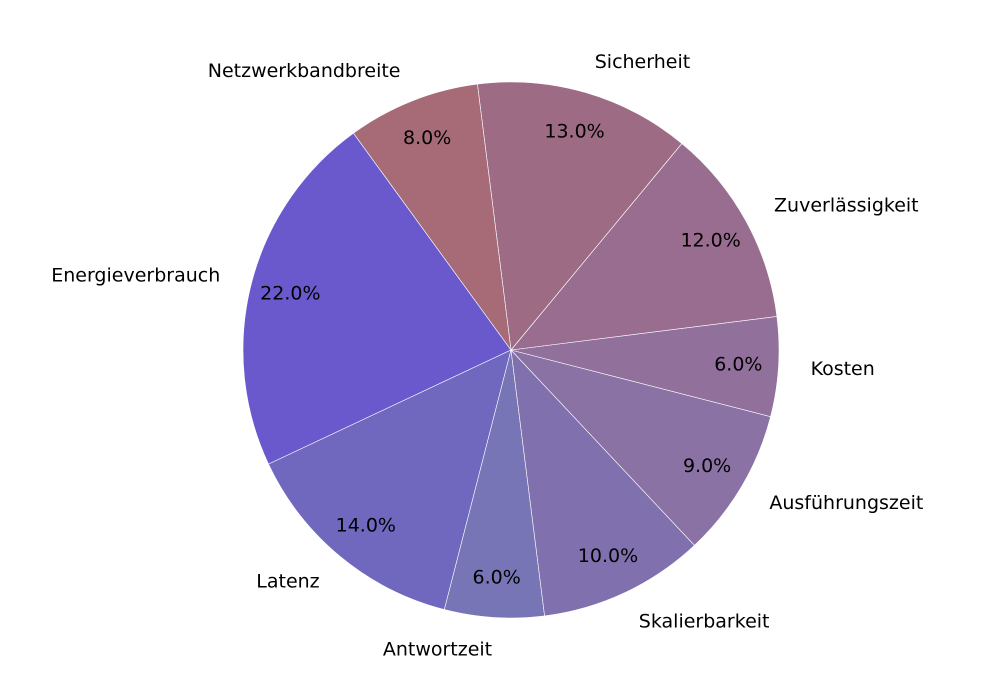  I want to click on category-label-netzwerkbandbreite: Netzwerkbandbreite, so click(304, 71).